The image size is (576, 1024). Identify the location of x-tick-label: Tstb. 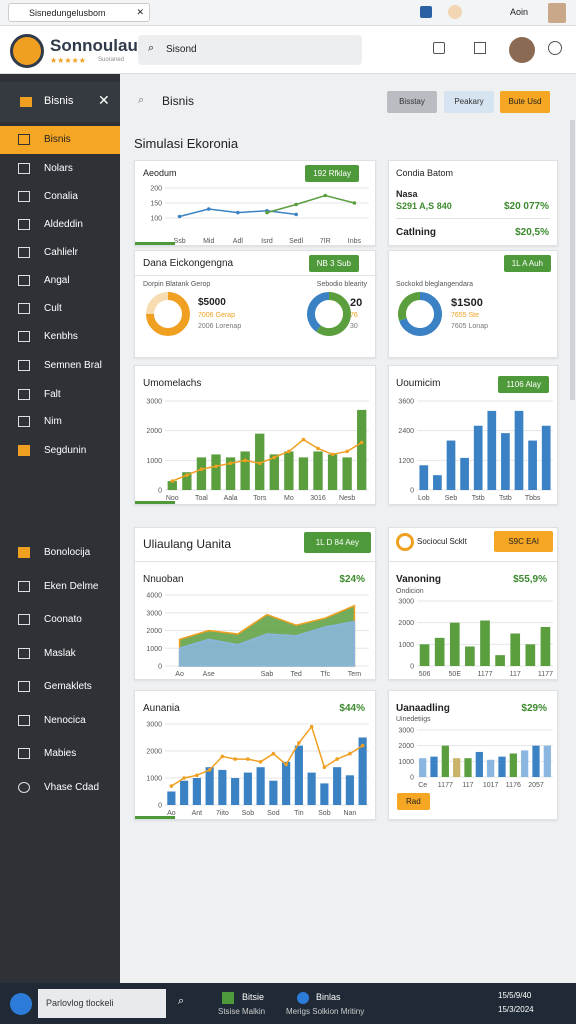
(505, 498).